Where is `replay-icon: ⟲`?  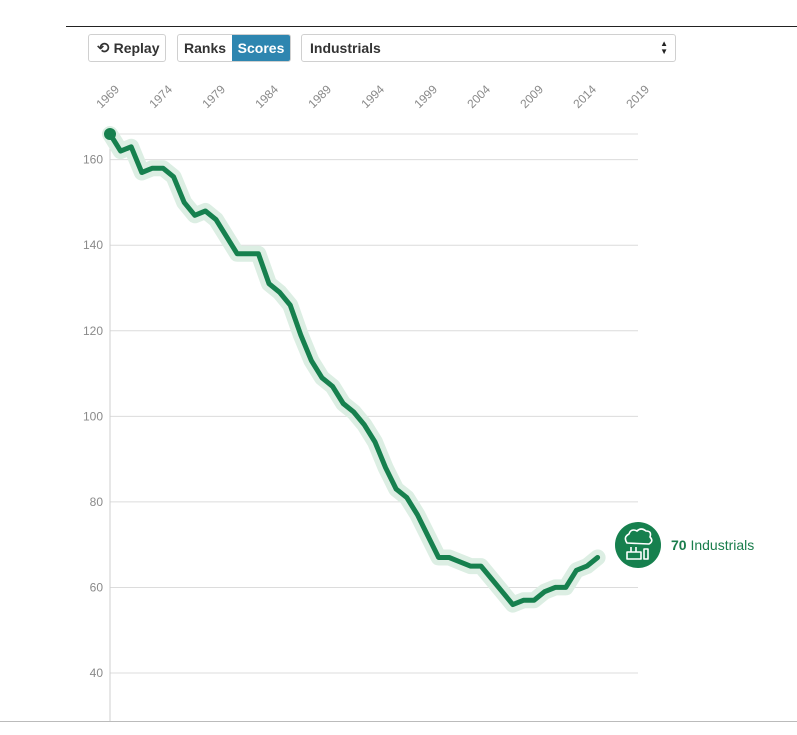
replay-icon: ⟲ is located at coordinates (103, 48).